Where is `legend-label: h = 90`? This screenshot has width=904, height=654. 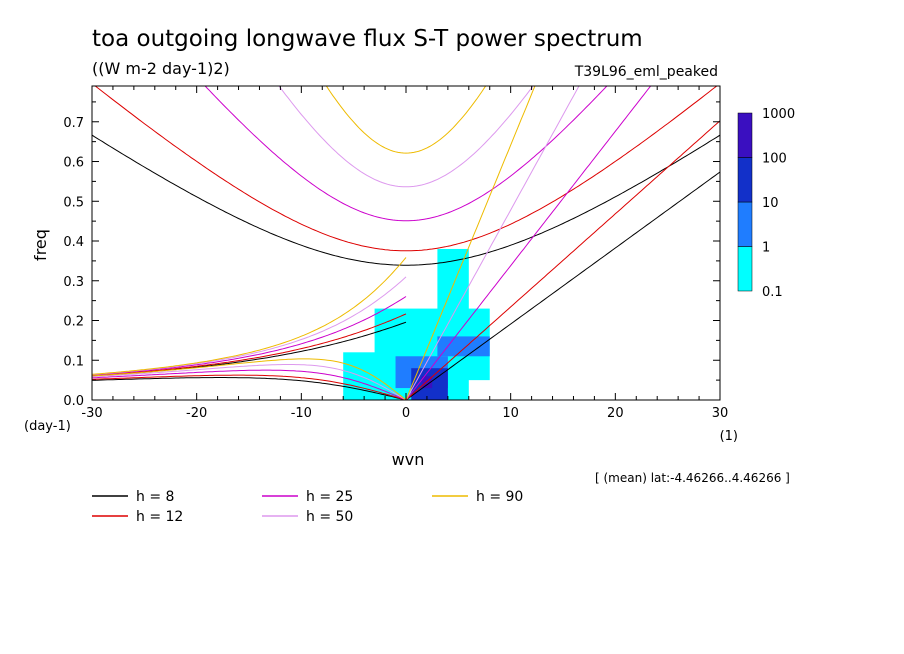
legend-label: h = 90 is located at coordinates (499, 497).